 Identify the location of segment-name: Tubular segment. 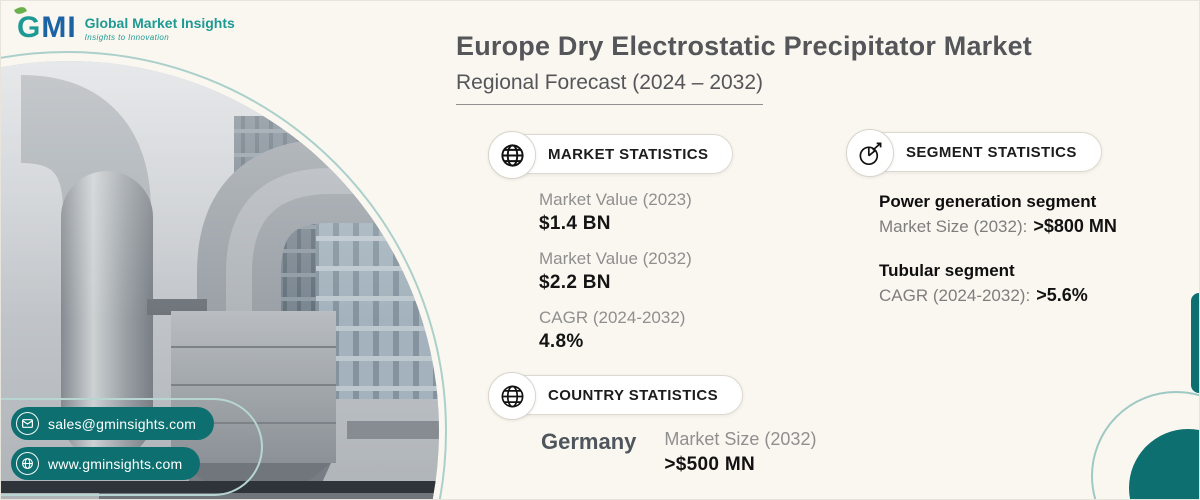
(947, 270).